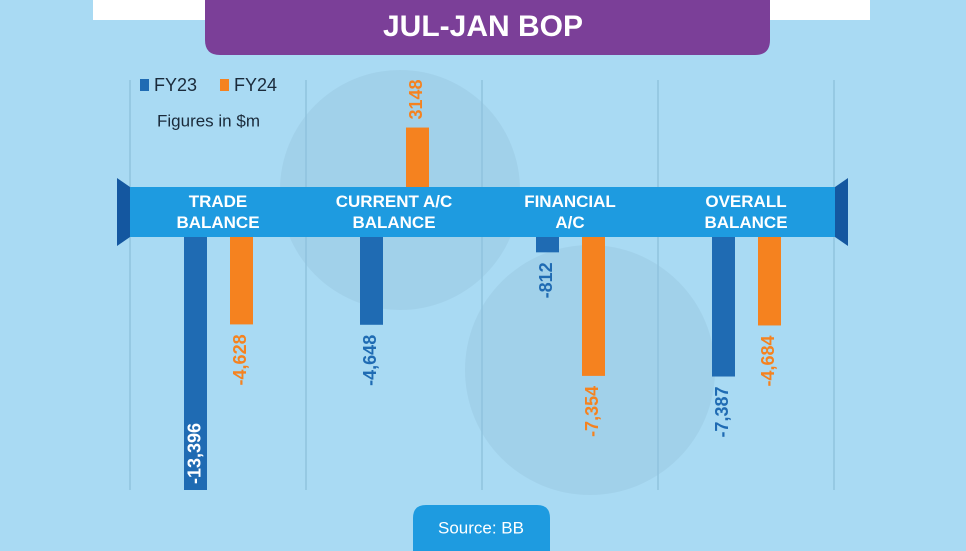 This screenshot has width=966, height=551. What do you see at coordinates (218, 212) in the screenshot?
I see `category-label: TRADE BALANCE` at bounding box center [218, 212].